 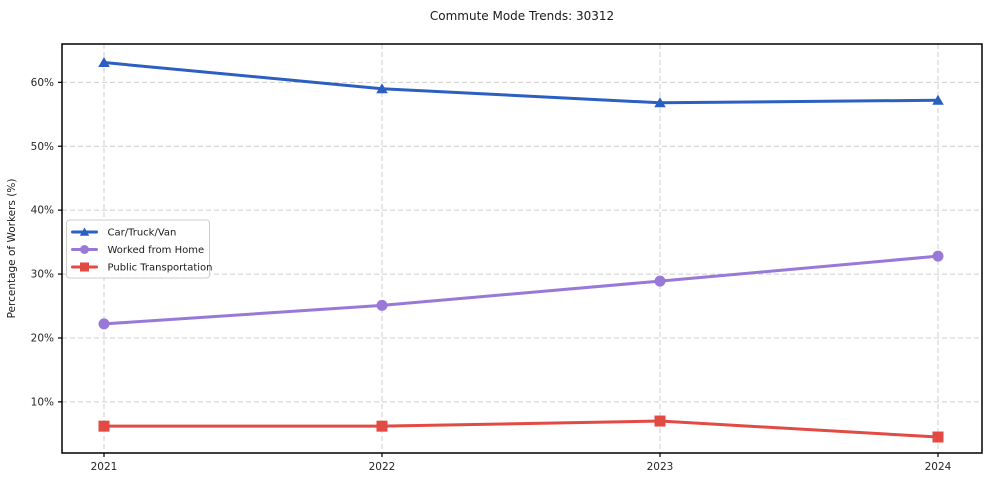 What do you see at coordinates (660, 467) in the screenshot?
I see `x-tick-label: 2023` at bounding box center [660, 467].